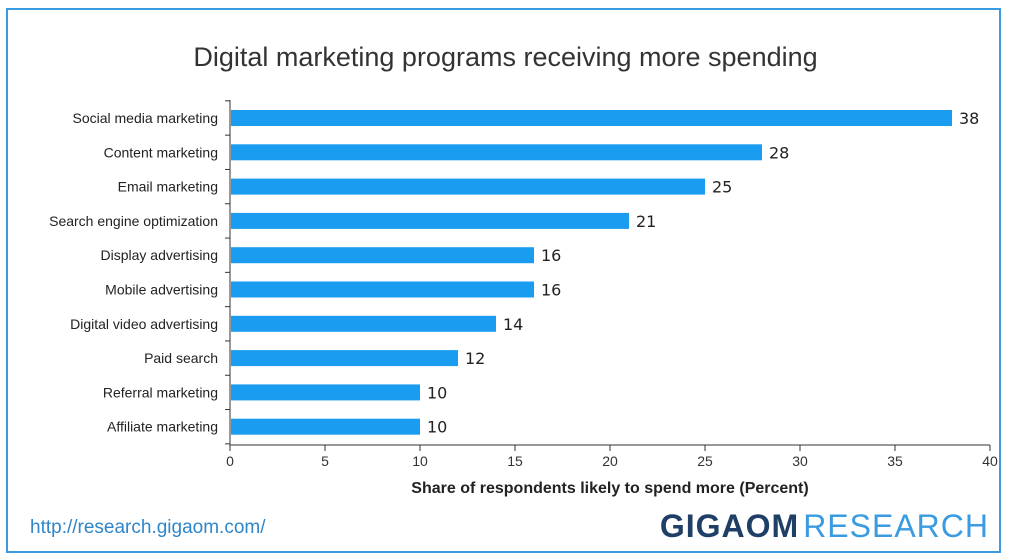  I want to click on logo-bold-text: GIGAOM, so click(729, 526).